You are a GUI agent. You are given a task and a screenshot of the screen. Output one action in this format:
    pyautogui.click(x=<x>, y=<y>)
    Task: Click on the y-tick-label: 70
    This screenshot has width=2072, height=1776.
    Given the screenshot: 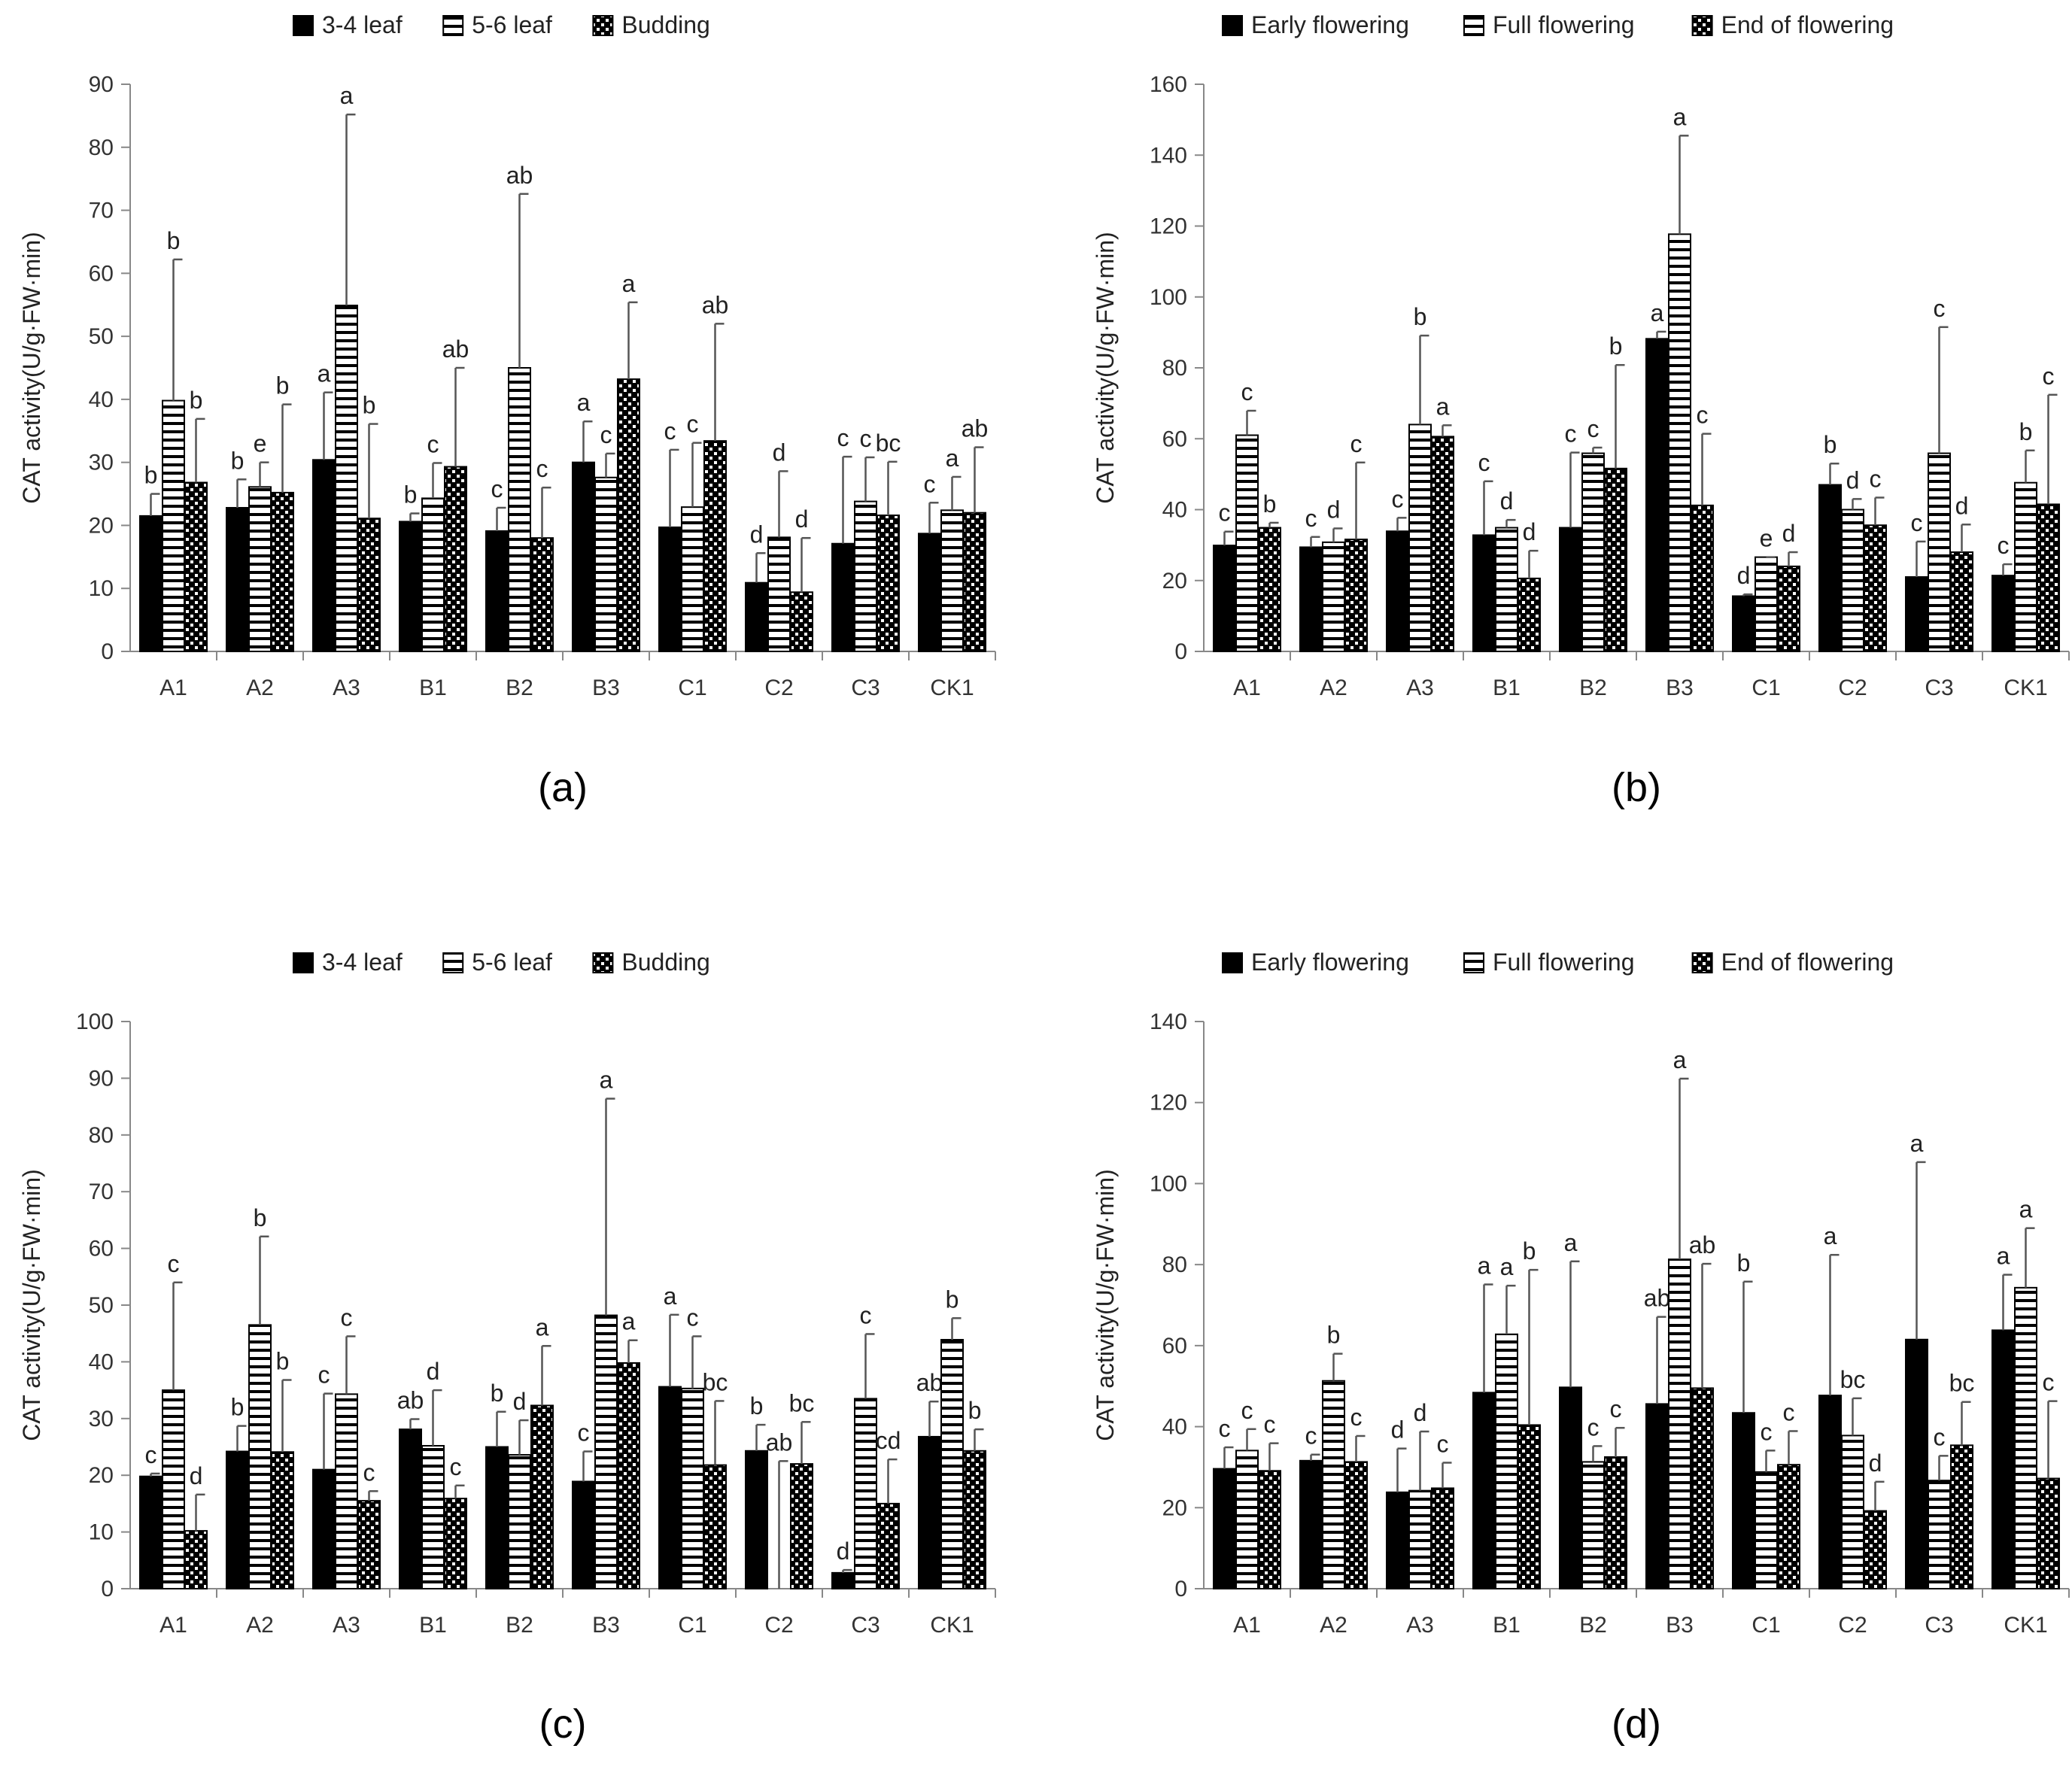 What is the action you would take?
    pyautogui.click(x=101, y=211)
    